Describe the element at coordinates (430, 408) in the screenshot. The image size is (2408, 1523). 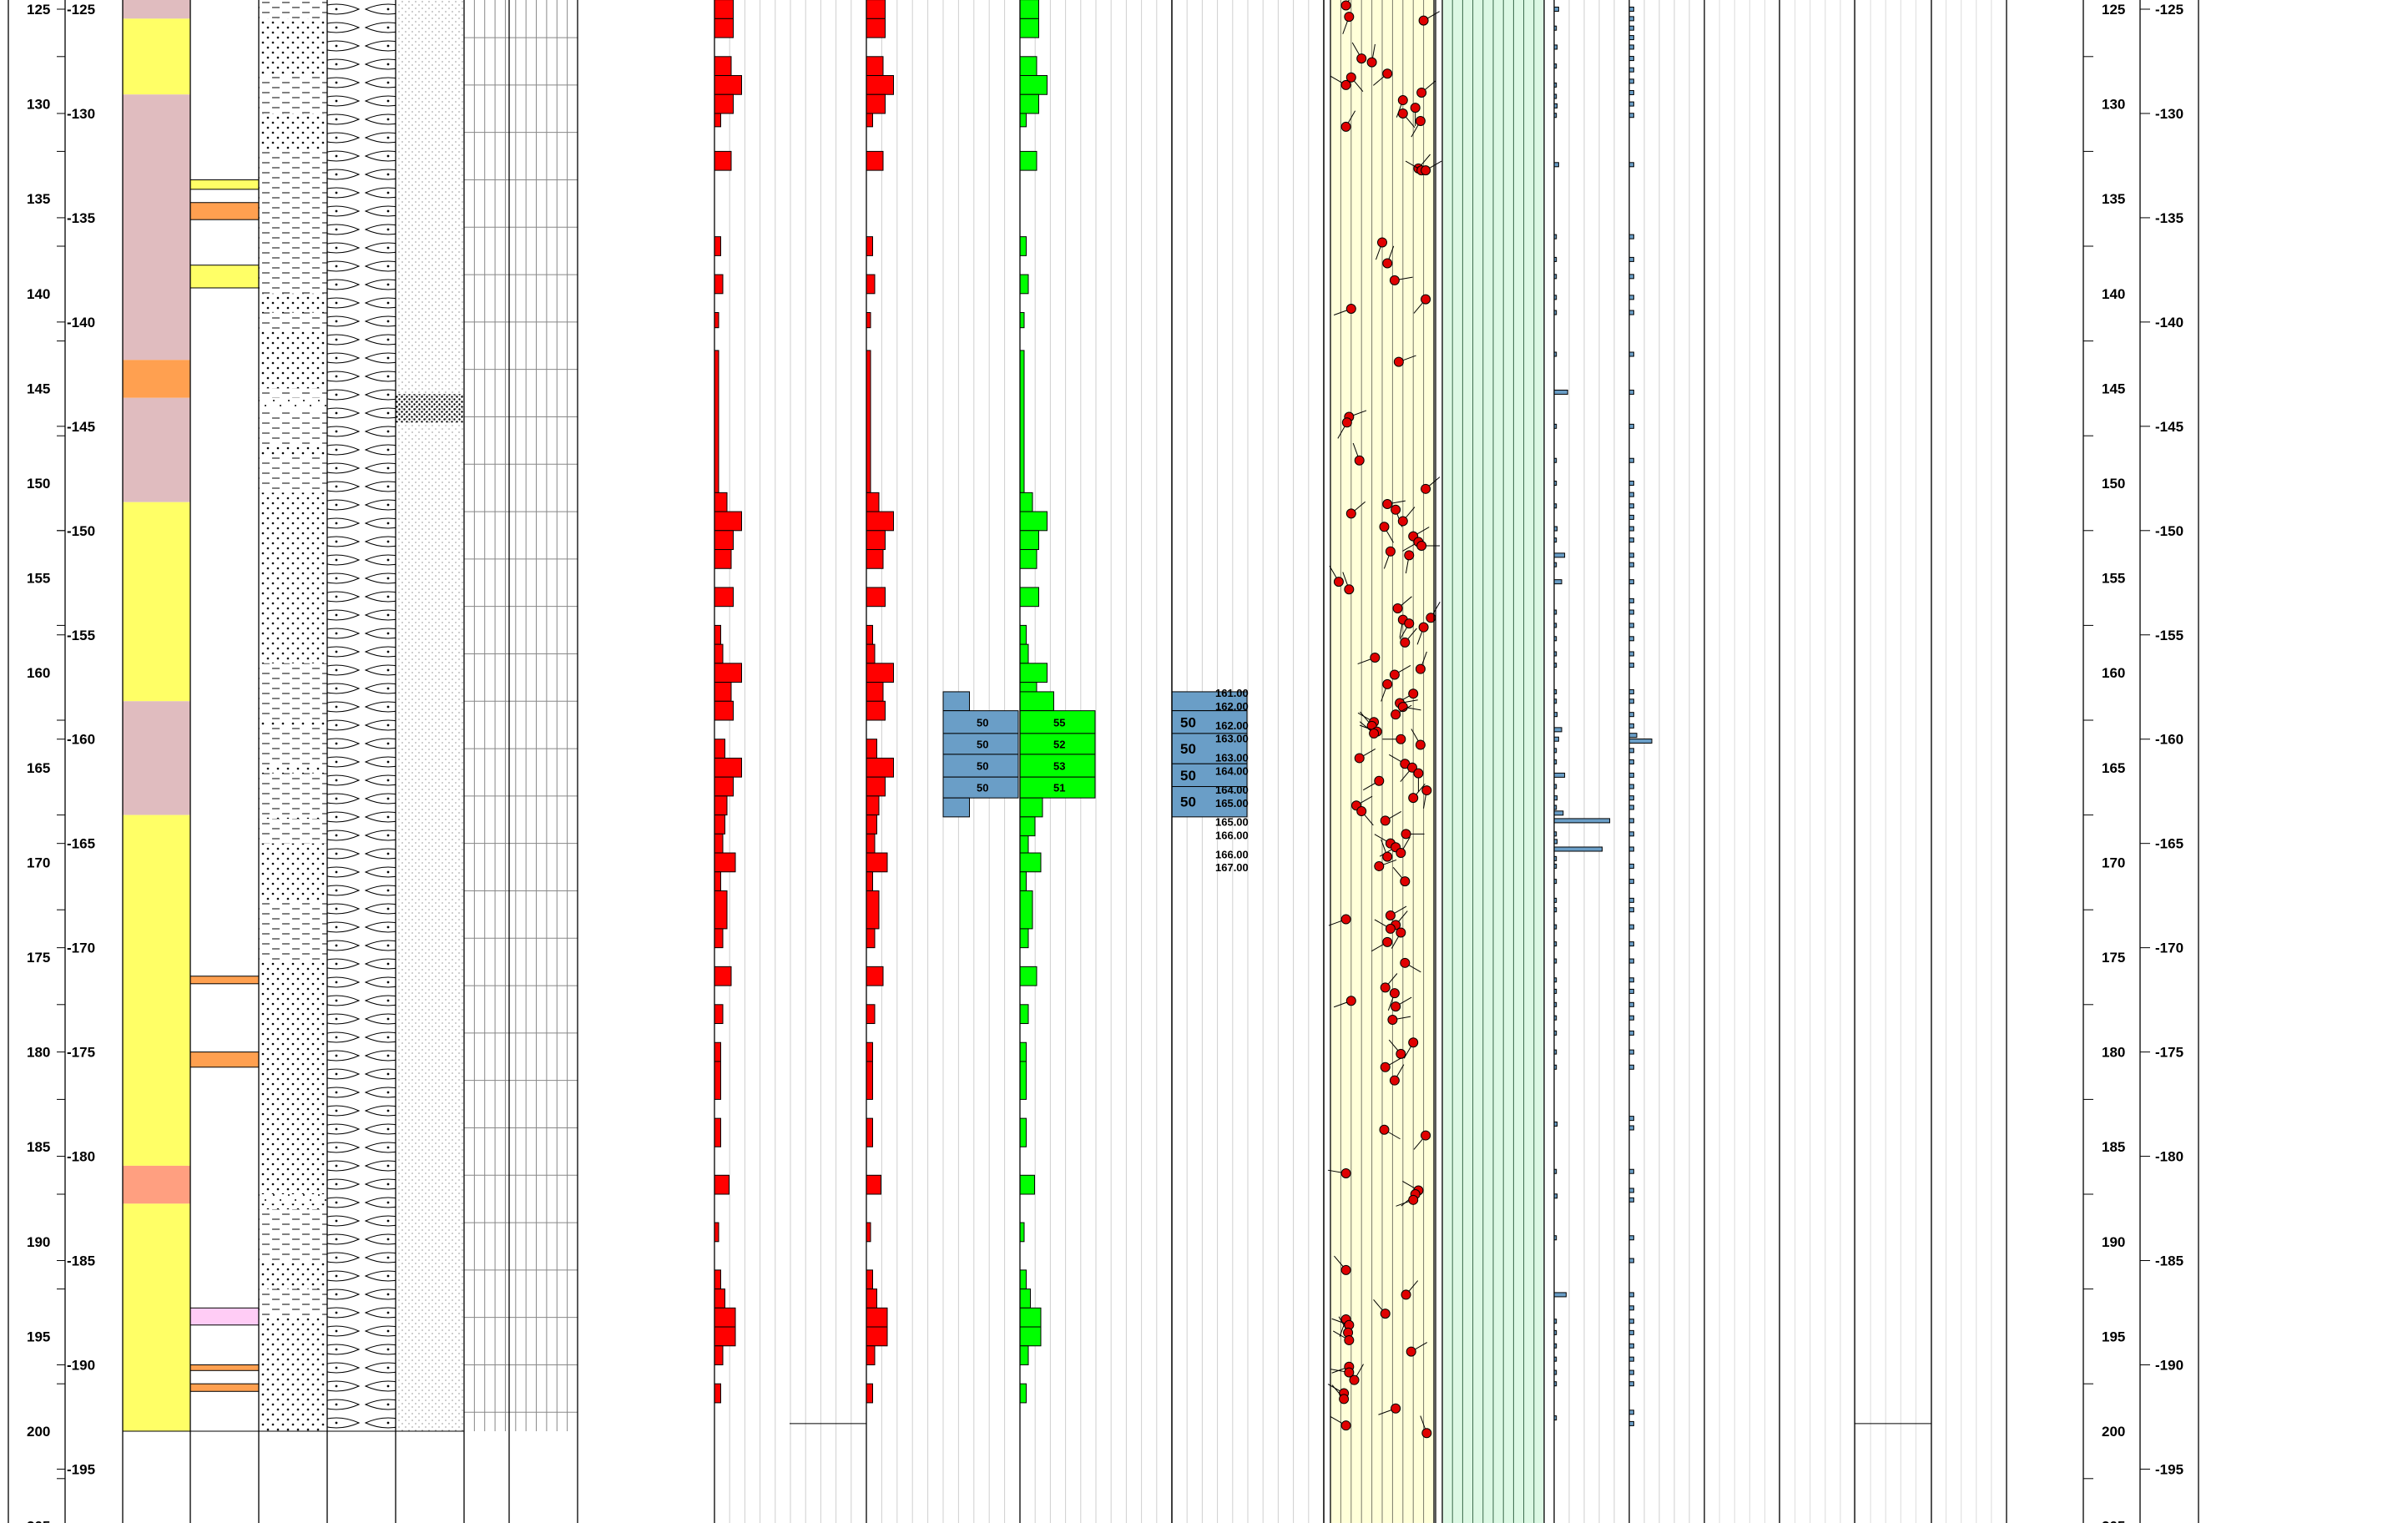
I see `dense-dot-interval` at that location.